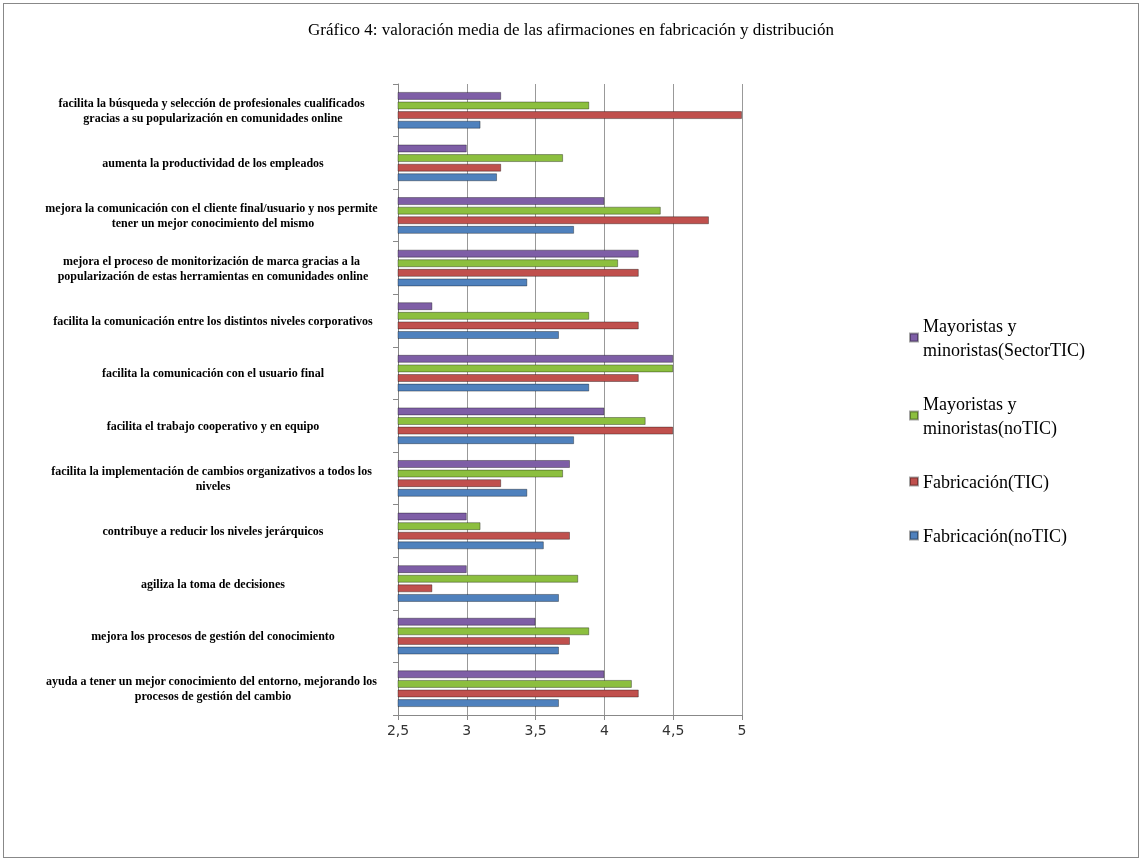 This screenshot has width=1144, height=863. Describe the element at coordinates (1004, 338) in the screenshot. I see `legend-label: Mayoristas y minoristas(SectorTIC)` at that location.